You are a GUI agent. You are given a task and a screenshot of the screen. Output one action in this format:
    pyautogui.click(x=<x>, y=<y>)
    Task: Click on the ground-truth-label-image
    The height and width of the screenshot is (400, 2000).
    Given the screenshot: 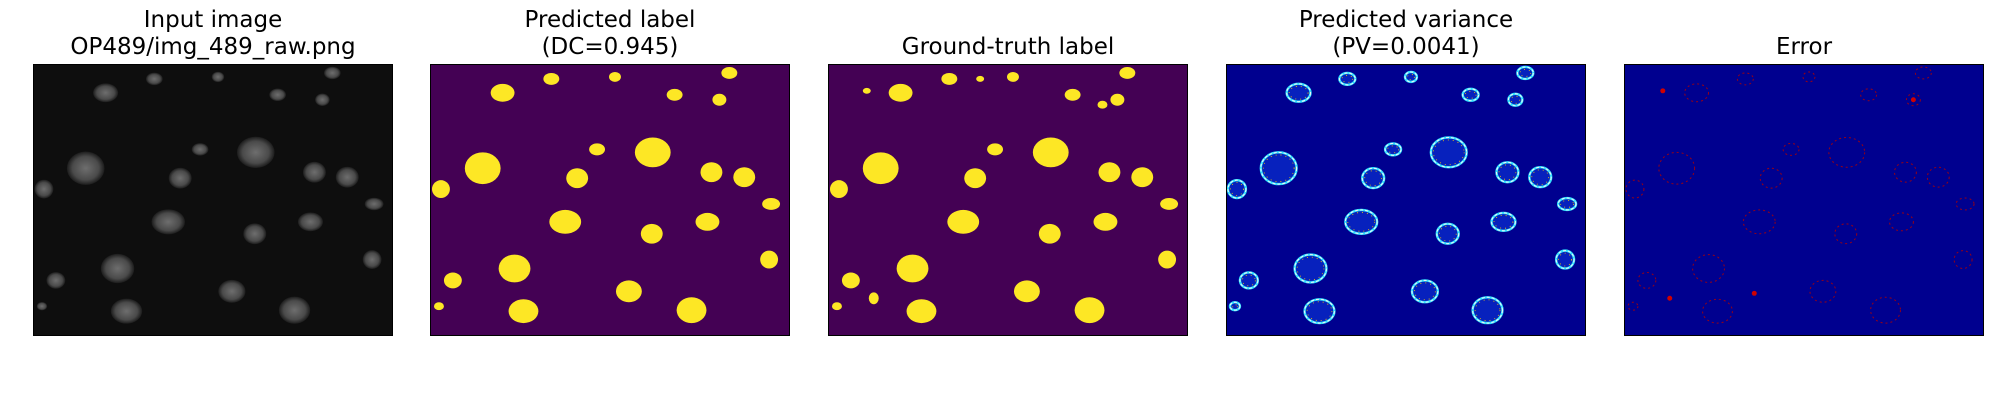 What is the action you would take?
    pyautogui.click(x=1008, y=200)
    